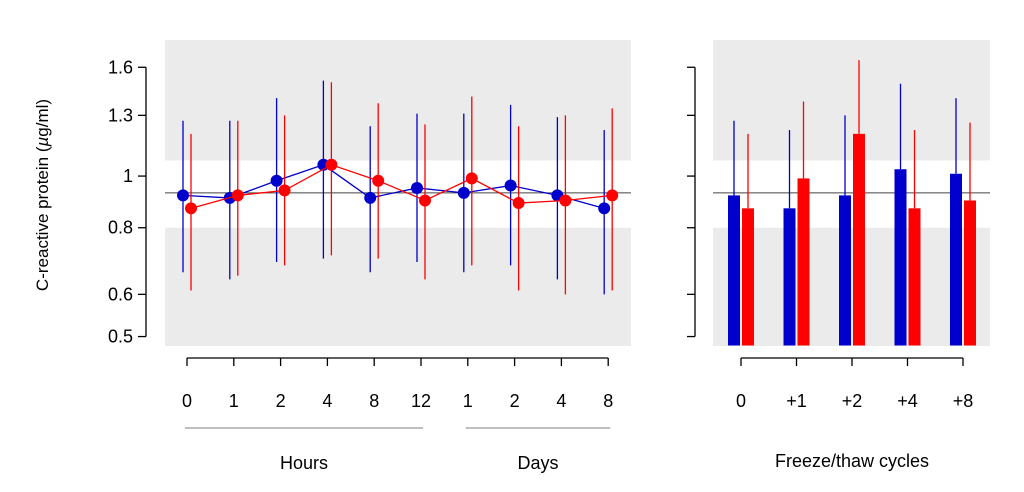 The width and height of the screenshot is (1024, 492). Describe the element at coordinates (398, 450) in the screenshot. I see `x-group-labels: Hours Days` at that location.